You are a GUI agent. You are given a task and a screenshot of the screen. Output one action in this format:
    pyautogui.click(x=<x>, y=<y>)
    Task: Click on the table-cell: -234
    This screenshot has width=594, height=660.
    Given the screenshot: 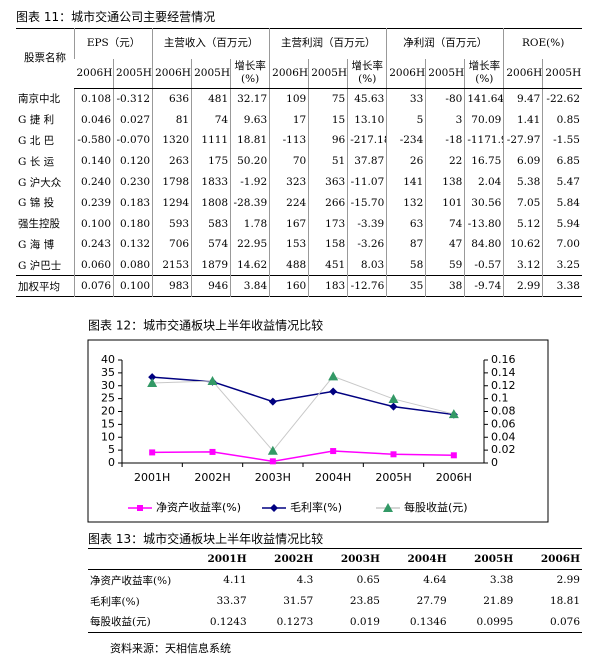 What is the action you would take?
    pyautogui.click(x=406, y=140)
    